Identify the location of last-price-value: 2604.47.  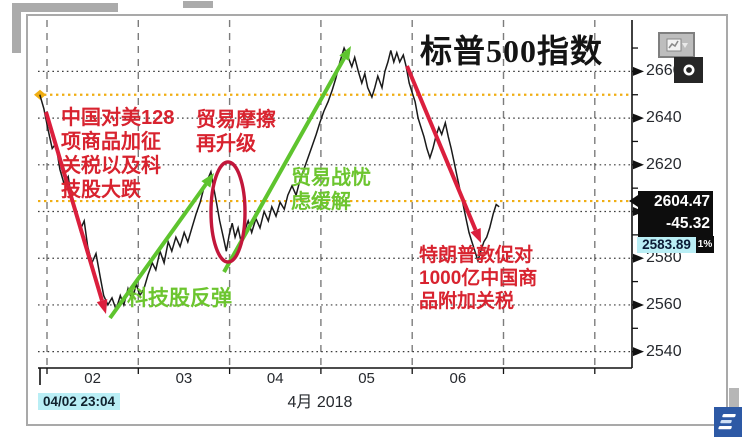
(681, 201).